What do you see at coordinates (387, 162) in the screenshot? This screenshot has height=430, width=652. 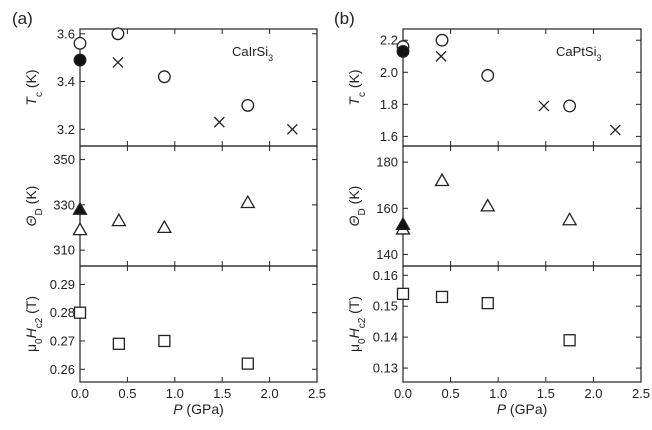 I see `y-tick-label: 180` at bounding box center [387, 162].